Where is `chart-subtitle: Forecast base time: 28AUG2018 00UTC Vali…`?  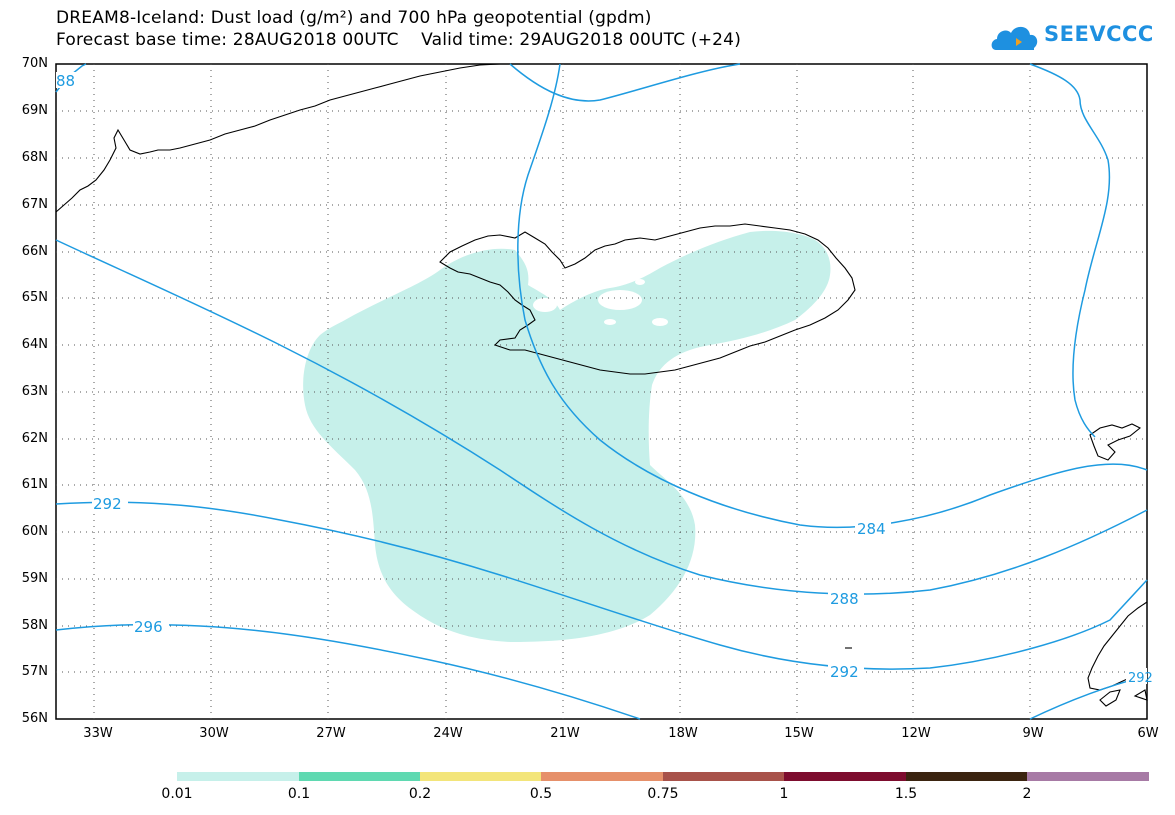 chart-subtitle: Forecast base time: 28AUG2018 00UTC Vali… is located at coordinates (399, 40).